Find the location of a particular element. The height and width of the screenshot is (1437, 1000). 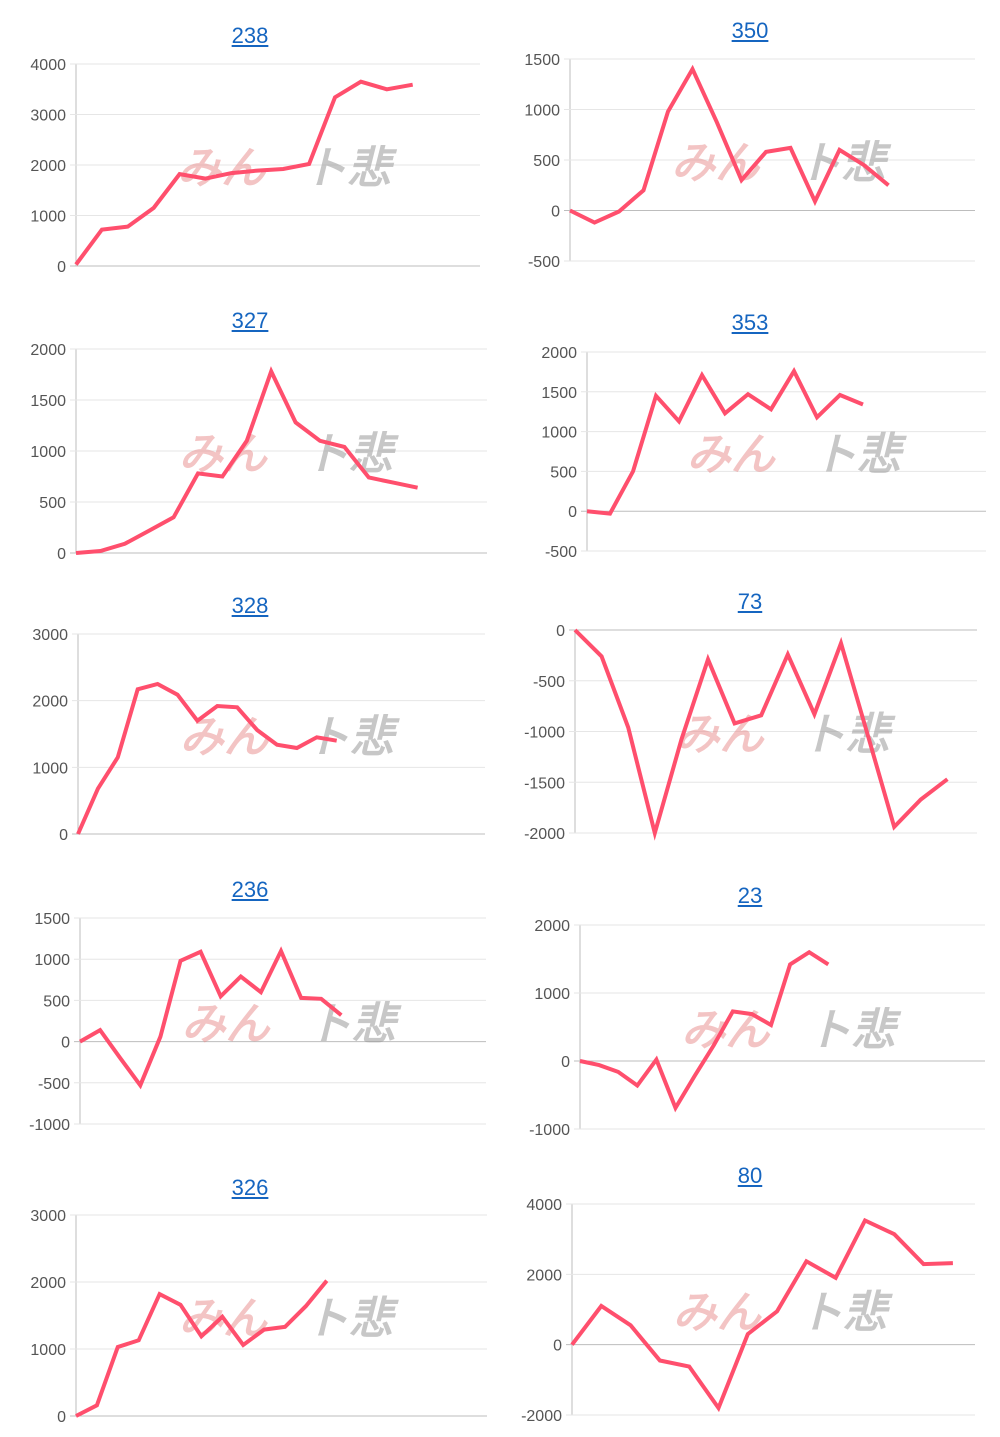

line-chart-353: -500 0 500 1000 1500 2000 みん ト悲 is located at coordinates (763, 453).